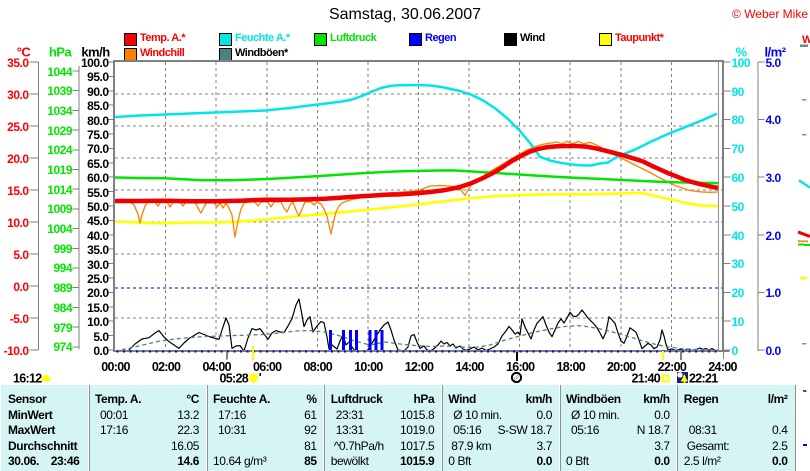 The height and width of the screenshot is (471, 810). What do you see at coordinates (520, 367) in the screenshot?
I see `svg-text: 16:00` at bounding box center [520, 367].